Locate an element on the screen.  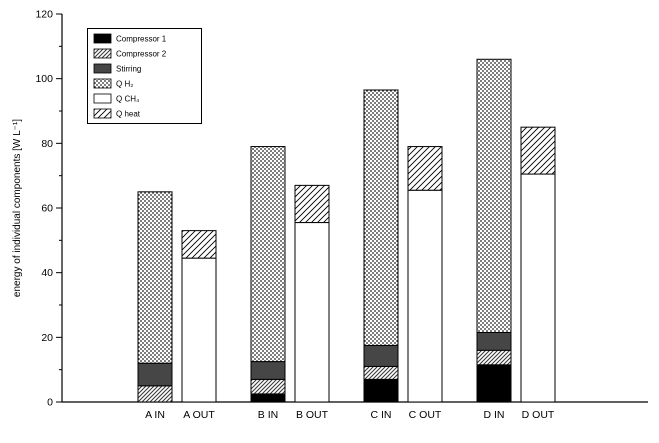
x-category-label: C OUT is located at coordinates (425, 415).